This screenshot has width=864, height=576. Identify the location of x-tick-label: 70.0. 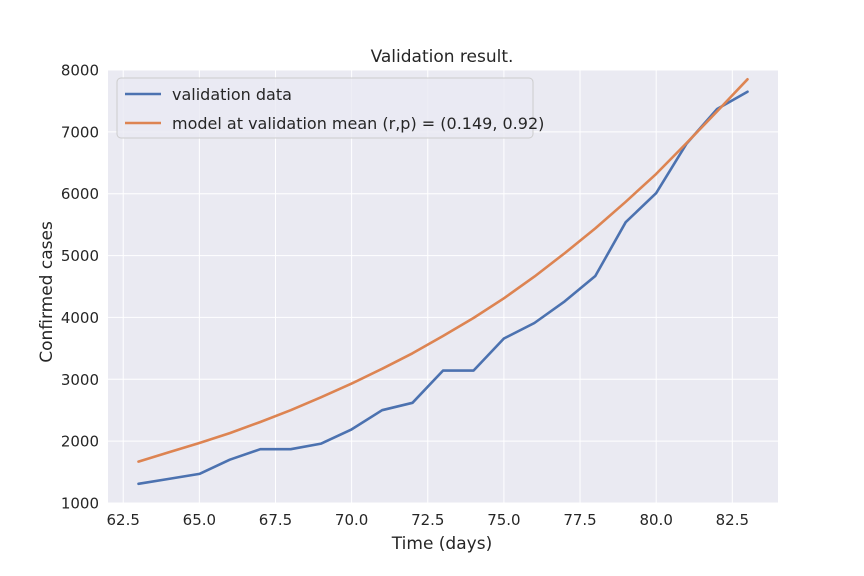
(351, 520).